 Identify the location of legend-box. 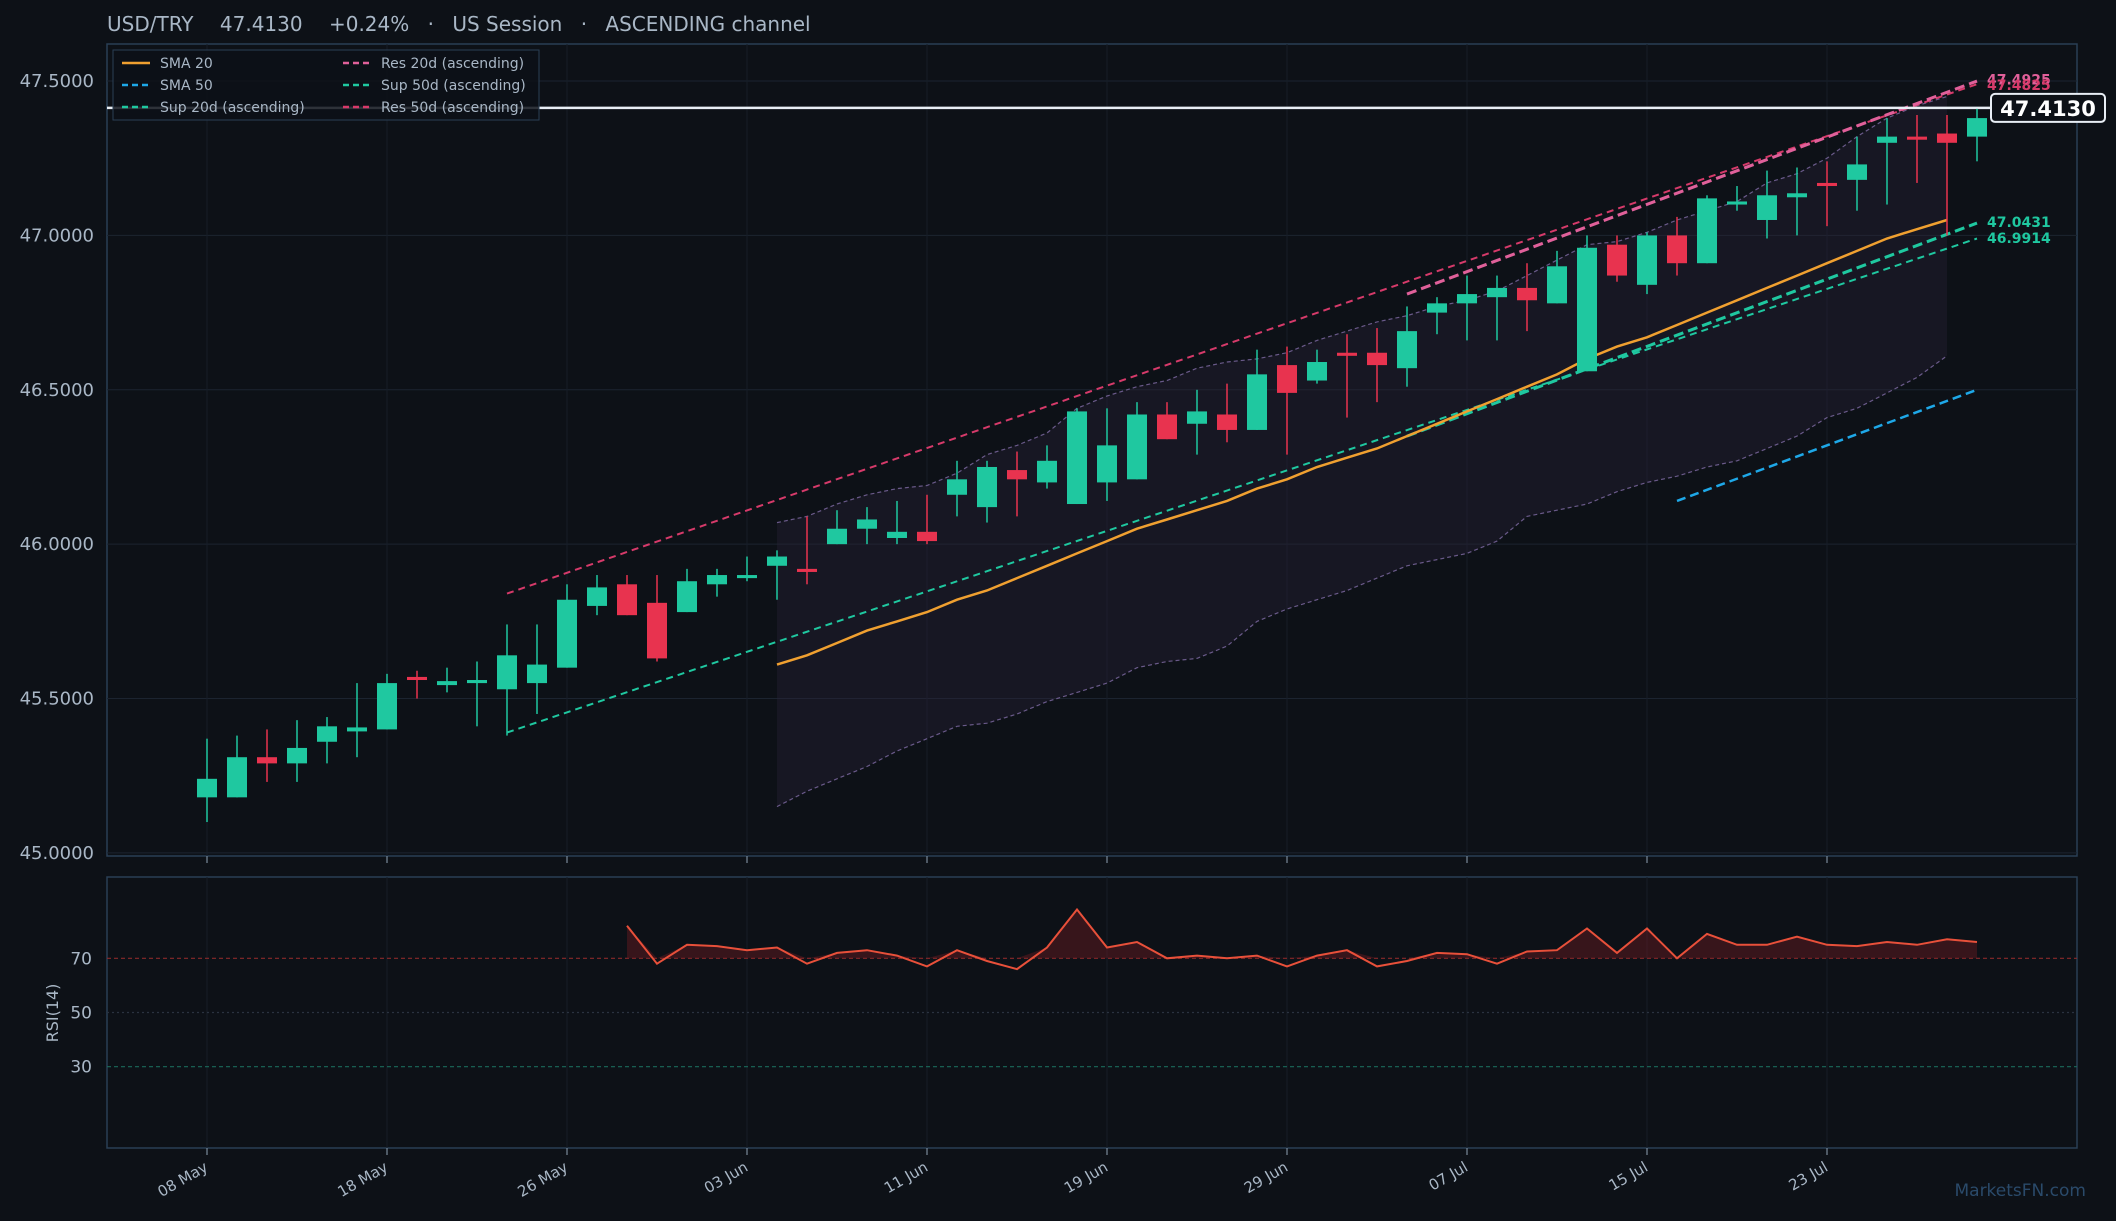
(326, 85).